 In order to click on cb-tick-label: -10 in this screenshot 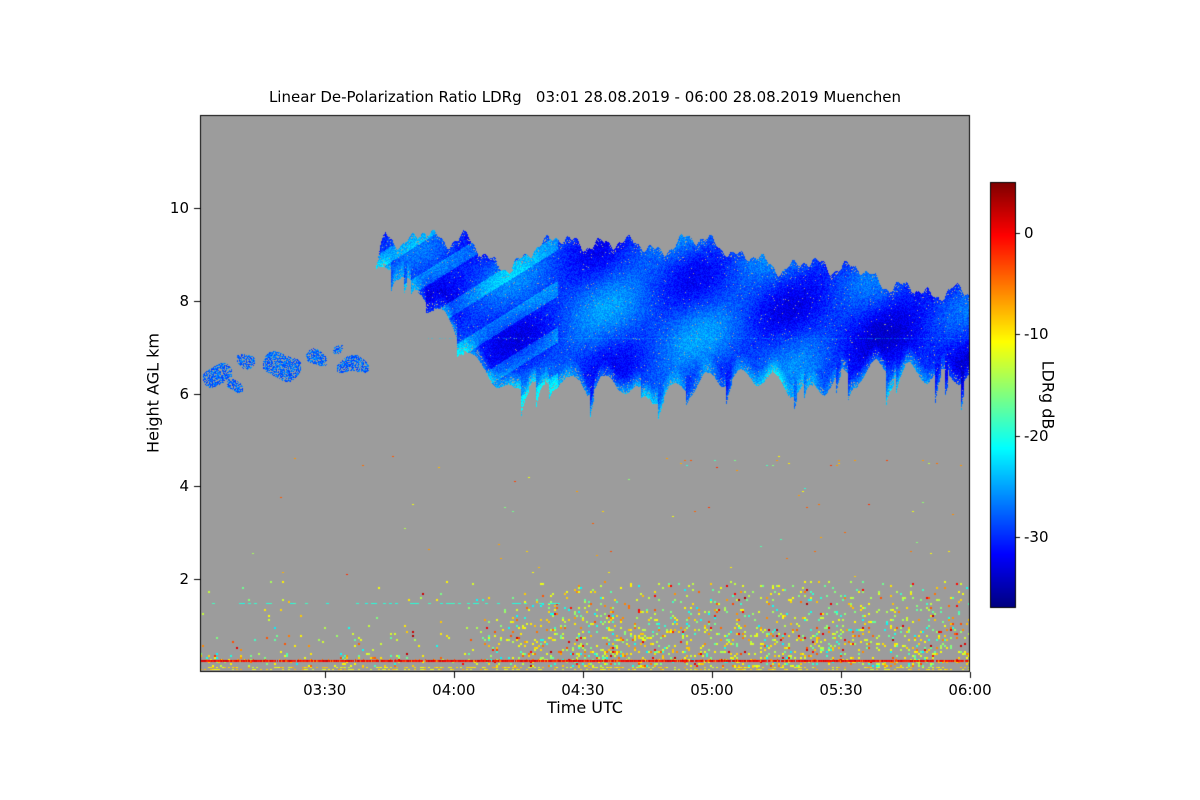, I will do `click(1036, 334)`.